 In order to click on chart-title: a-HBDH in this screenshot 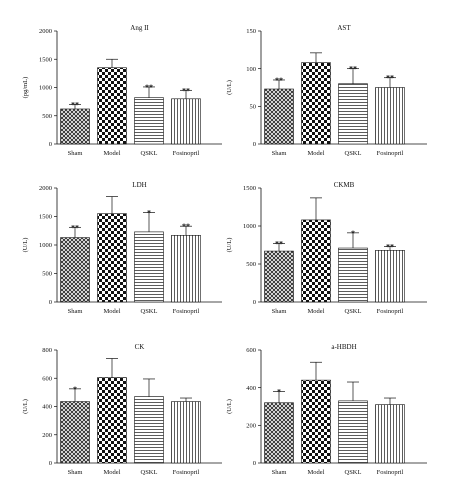, I will do `click(343, 347)`.